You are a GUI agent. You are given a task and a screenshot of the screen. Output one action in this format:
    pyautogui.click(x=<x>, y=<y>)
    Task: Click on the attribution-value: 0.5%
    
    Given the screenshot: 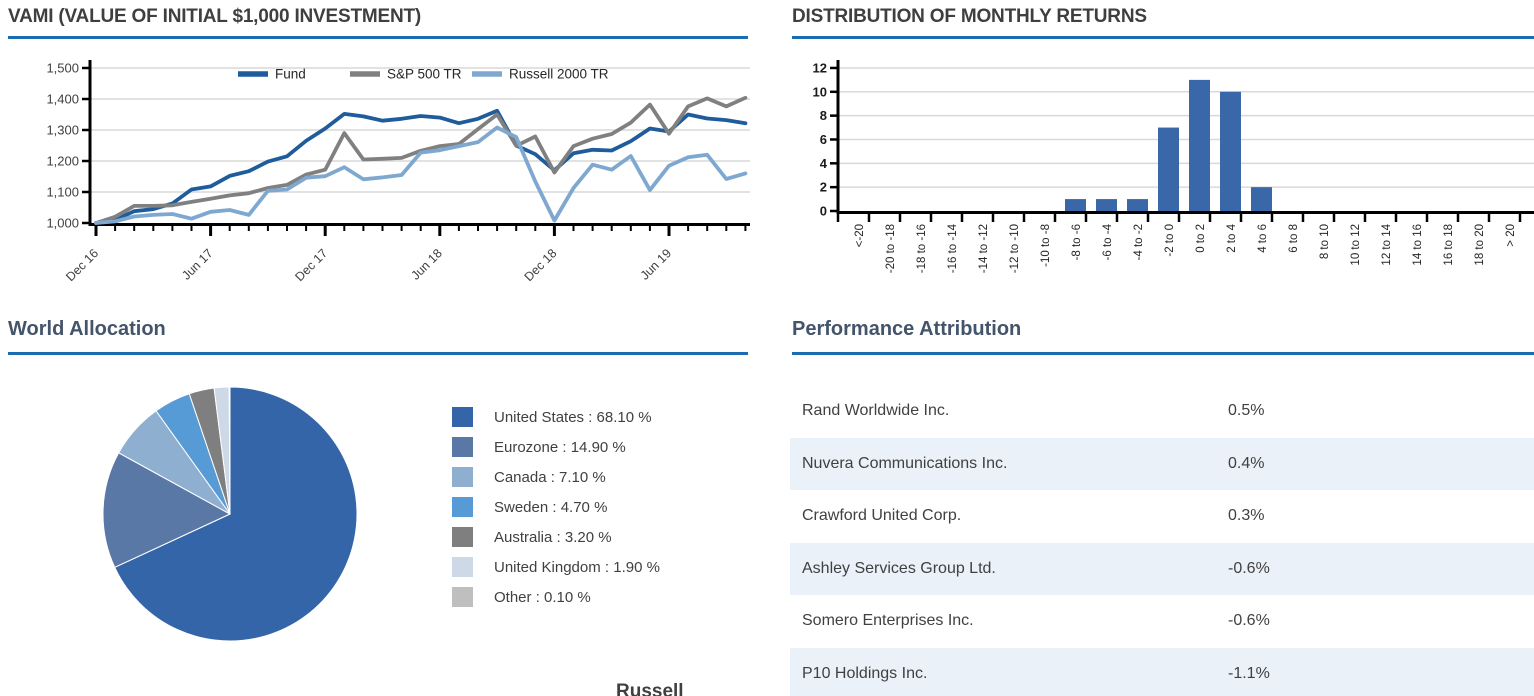 What is the action you would take?
    pyautogui.click(x=1246, y=411)
    